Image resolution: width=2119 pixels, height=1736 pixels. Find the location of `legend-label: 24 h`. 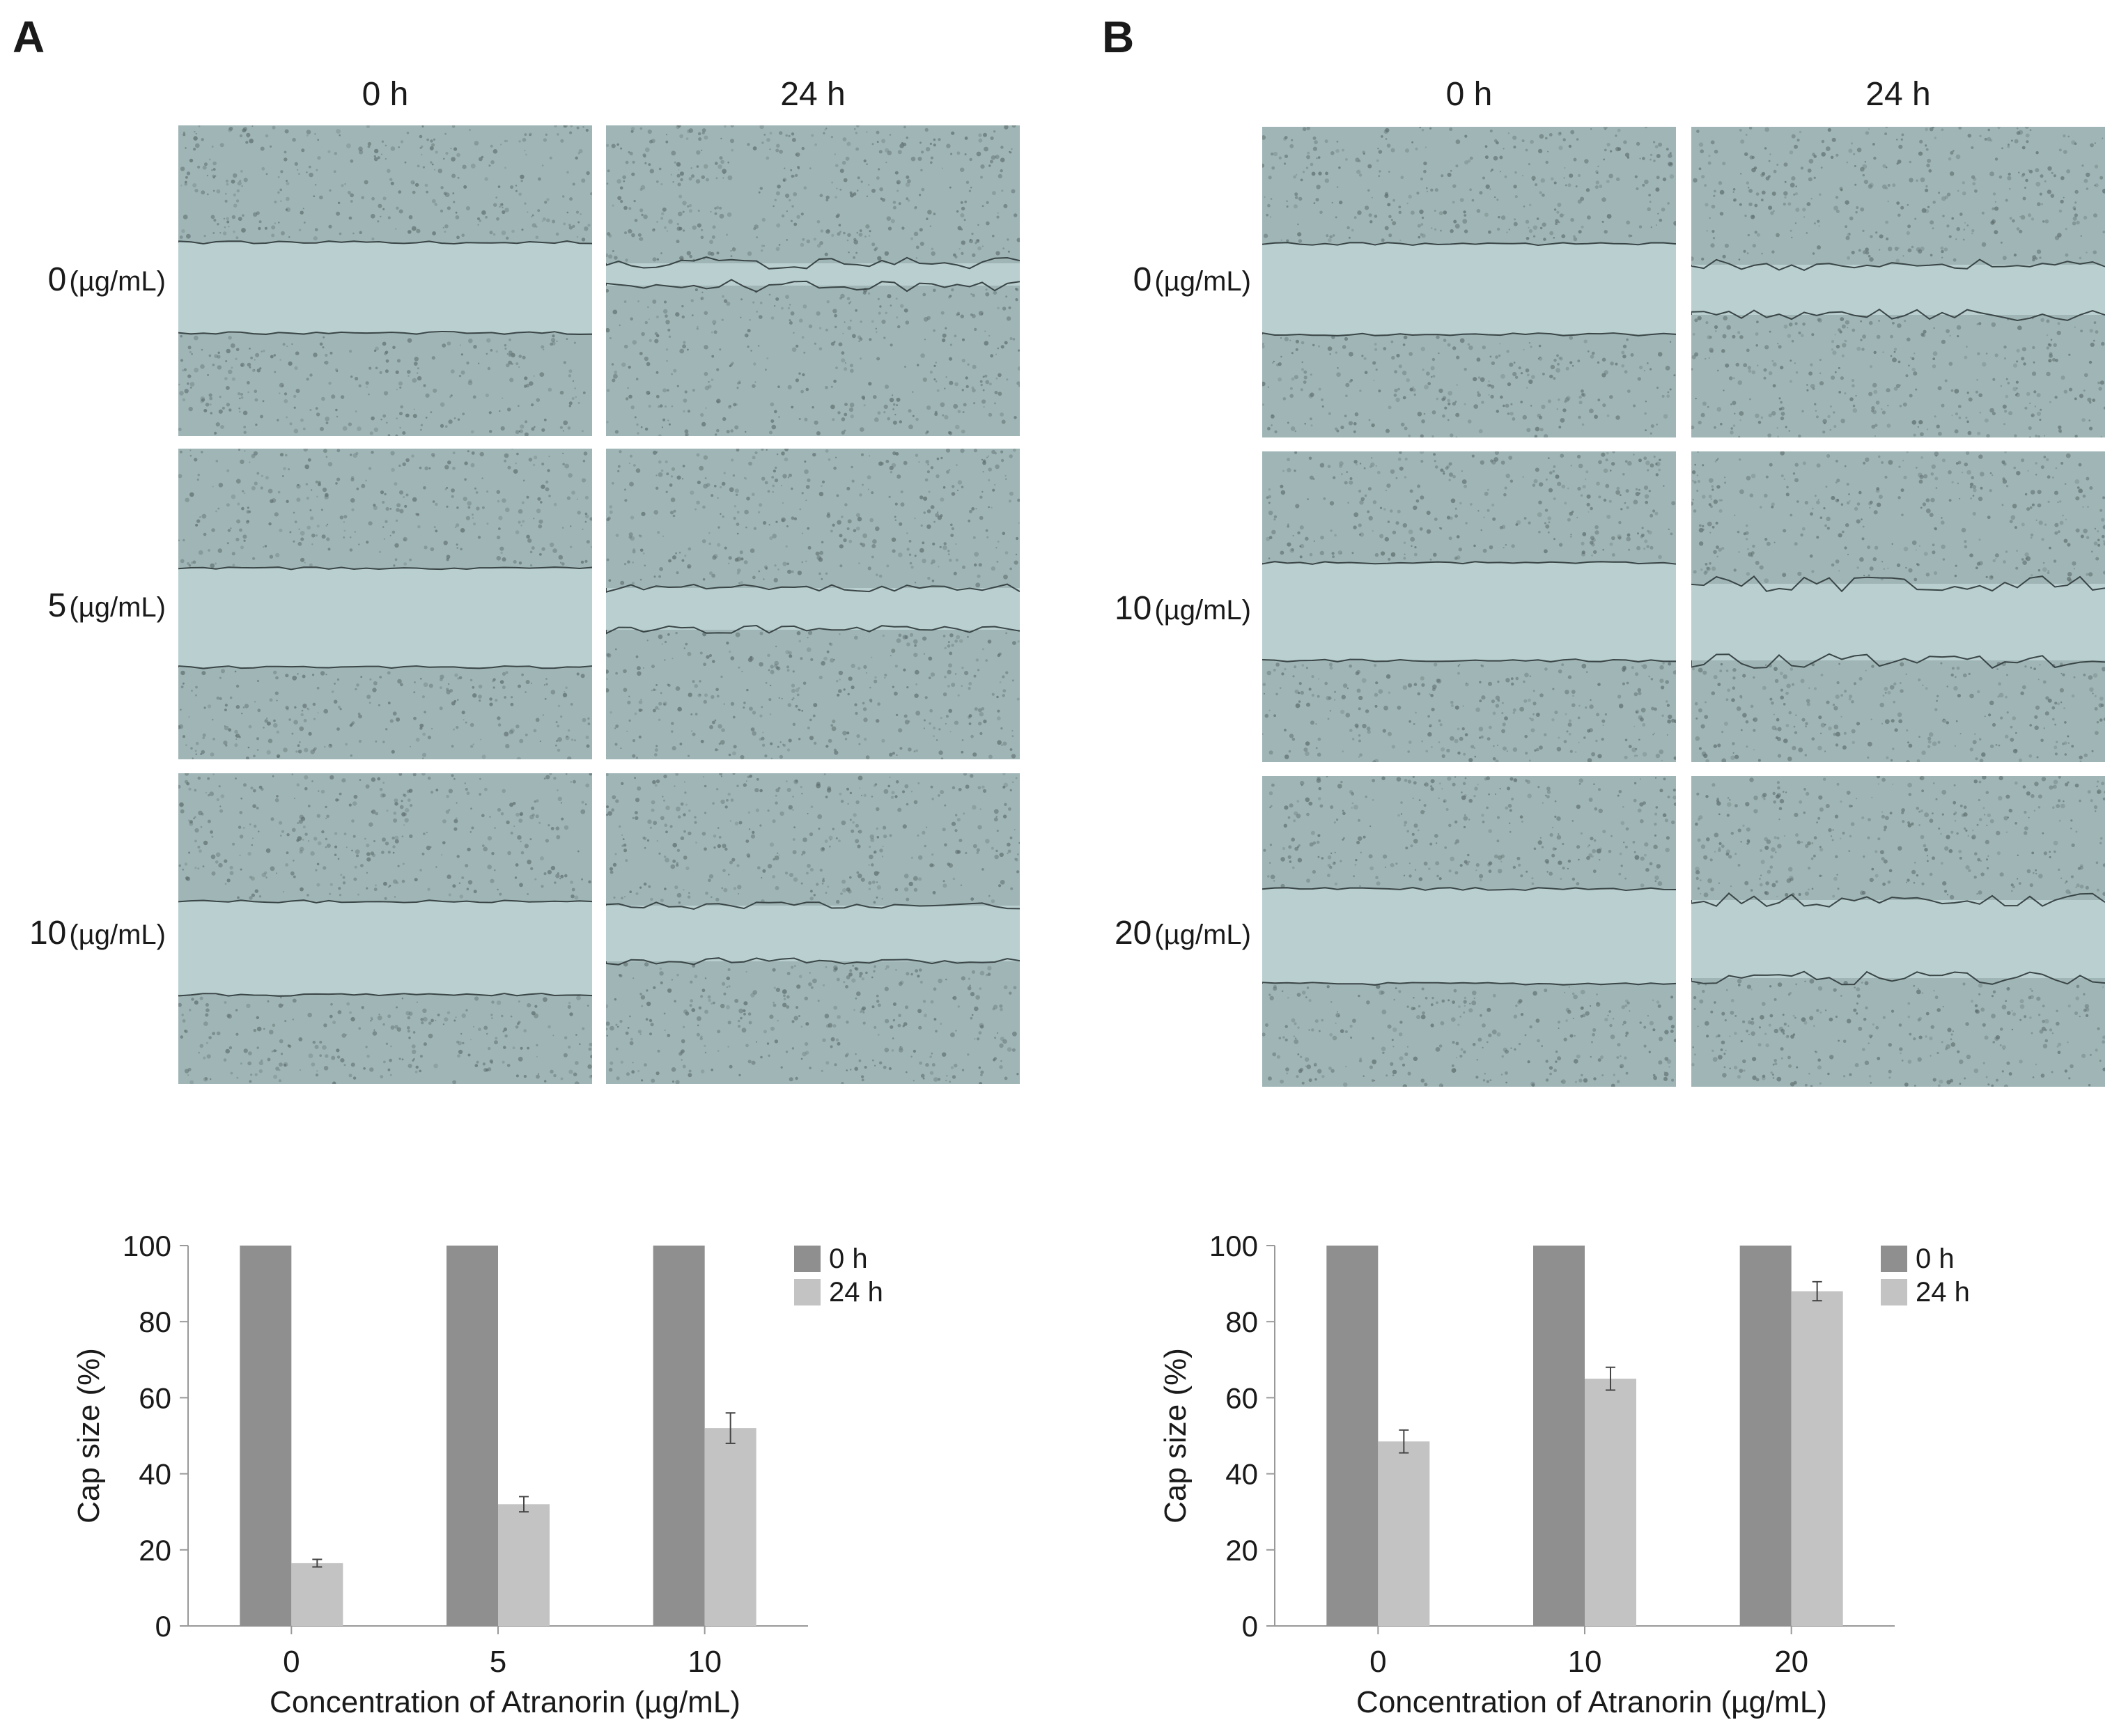

legend-label: 24 h is located at coordinates (856, 1293).